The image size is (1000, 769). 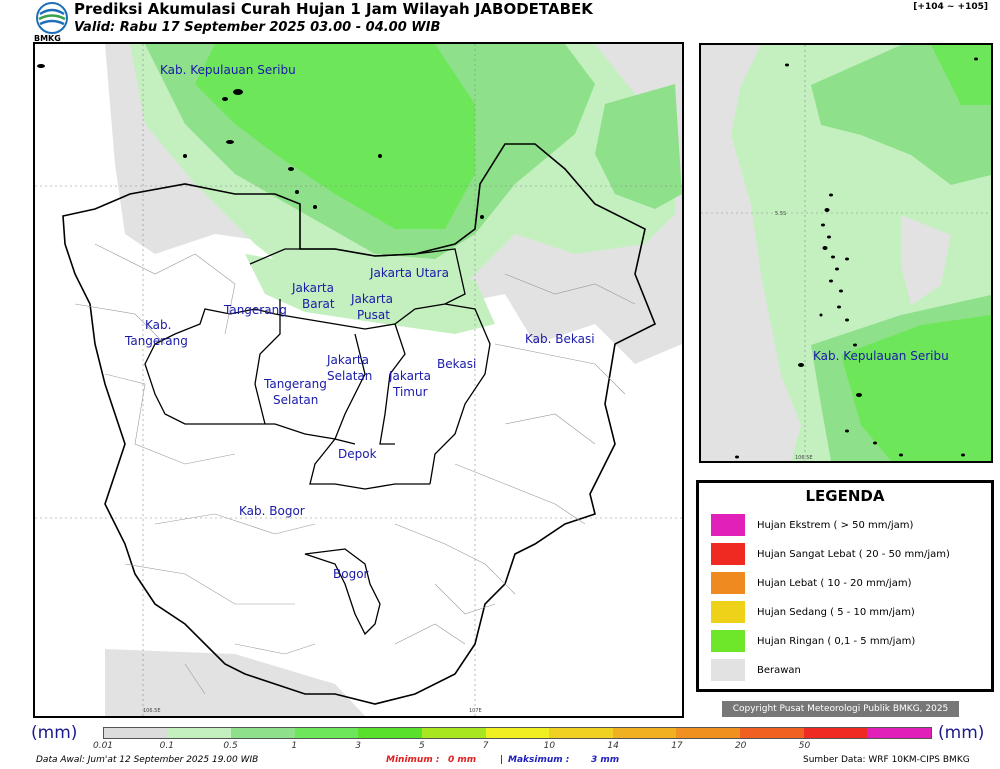 What do you see at coordinates (312, 288) in the screenshot?
I see `label-jakarta-barat-1: Jakarta` at bounding box center [312, 288].